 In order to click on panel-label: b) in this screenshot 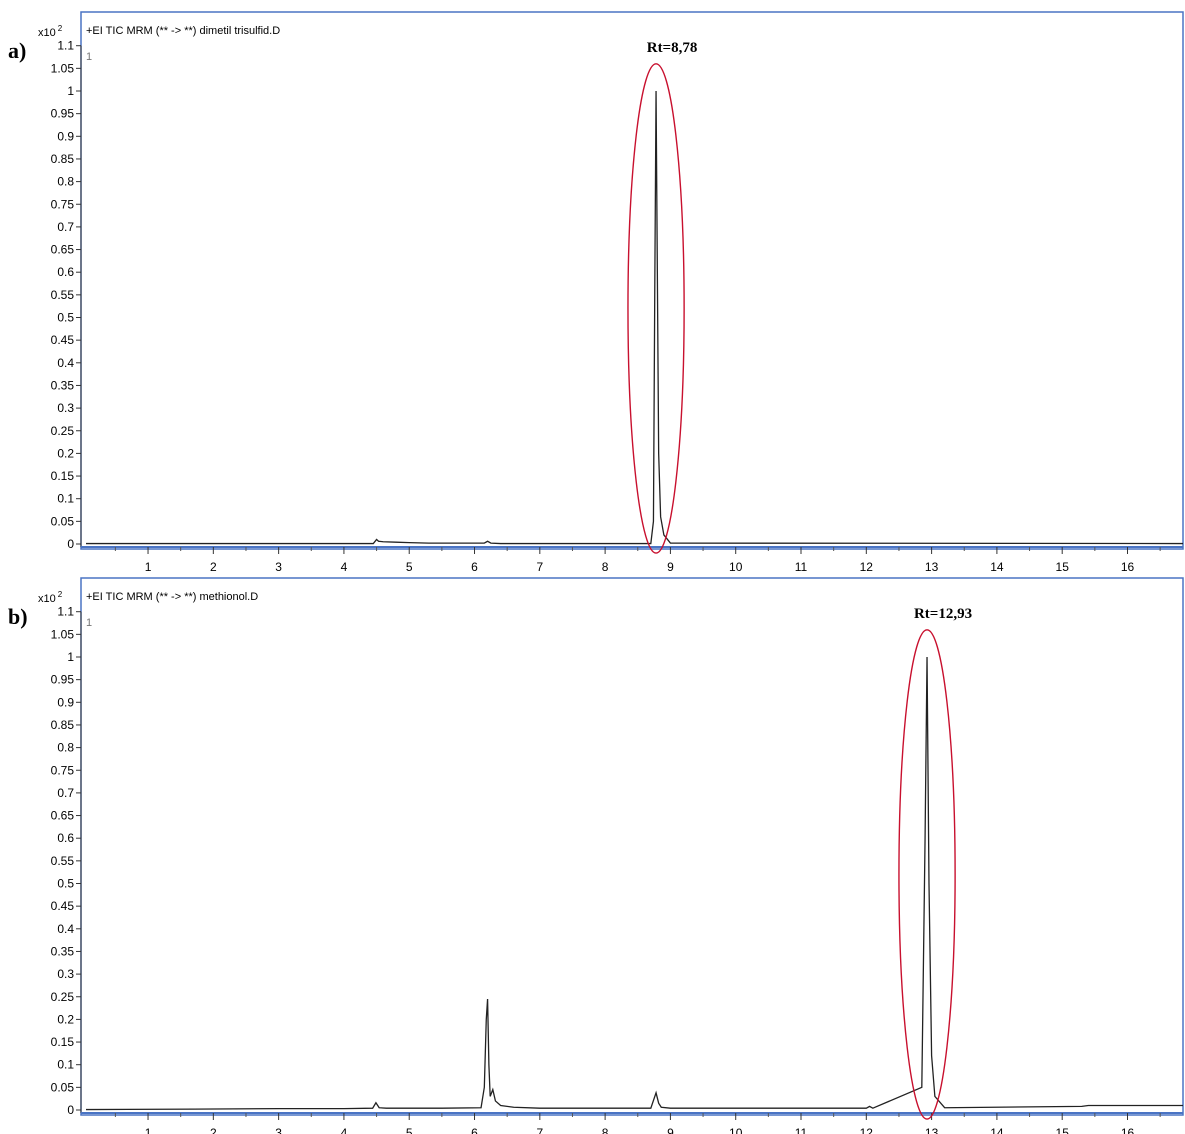, I will do `click(18, 616)`.